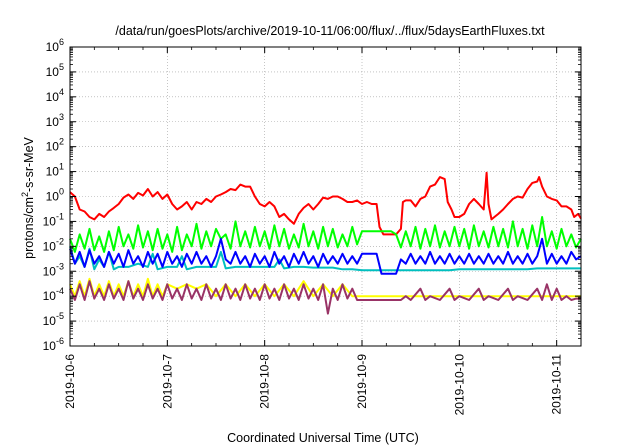  I want to click on y-tick-label-sup: -2, so click(60, 241).